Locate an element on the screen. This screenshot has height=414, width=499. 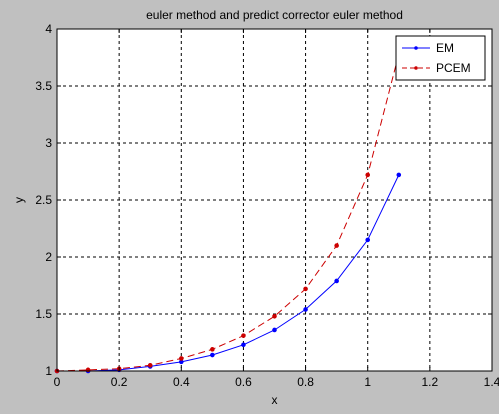
y-tick-label: 2 is located at coordinates (48, 257).